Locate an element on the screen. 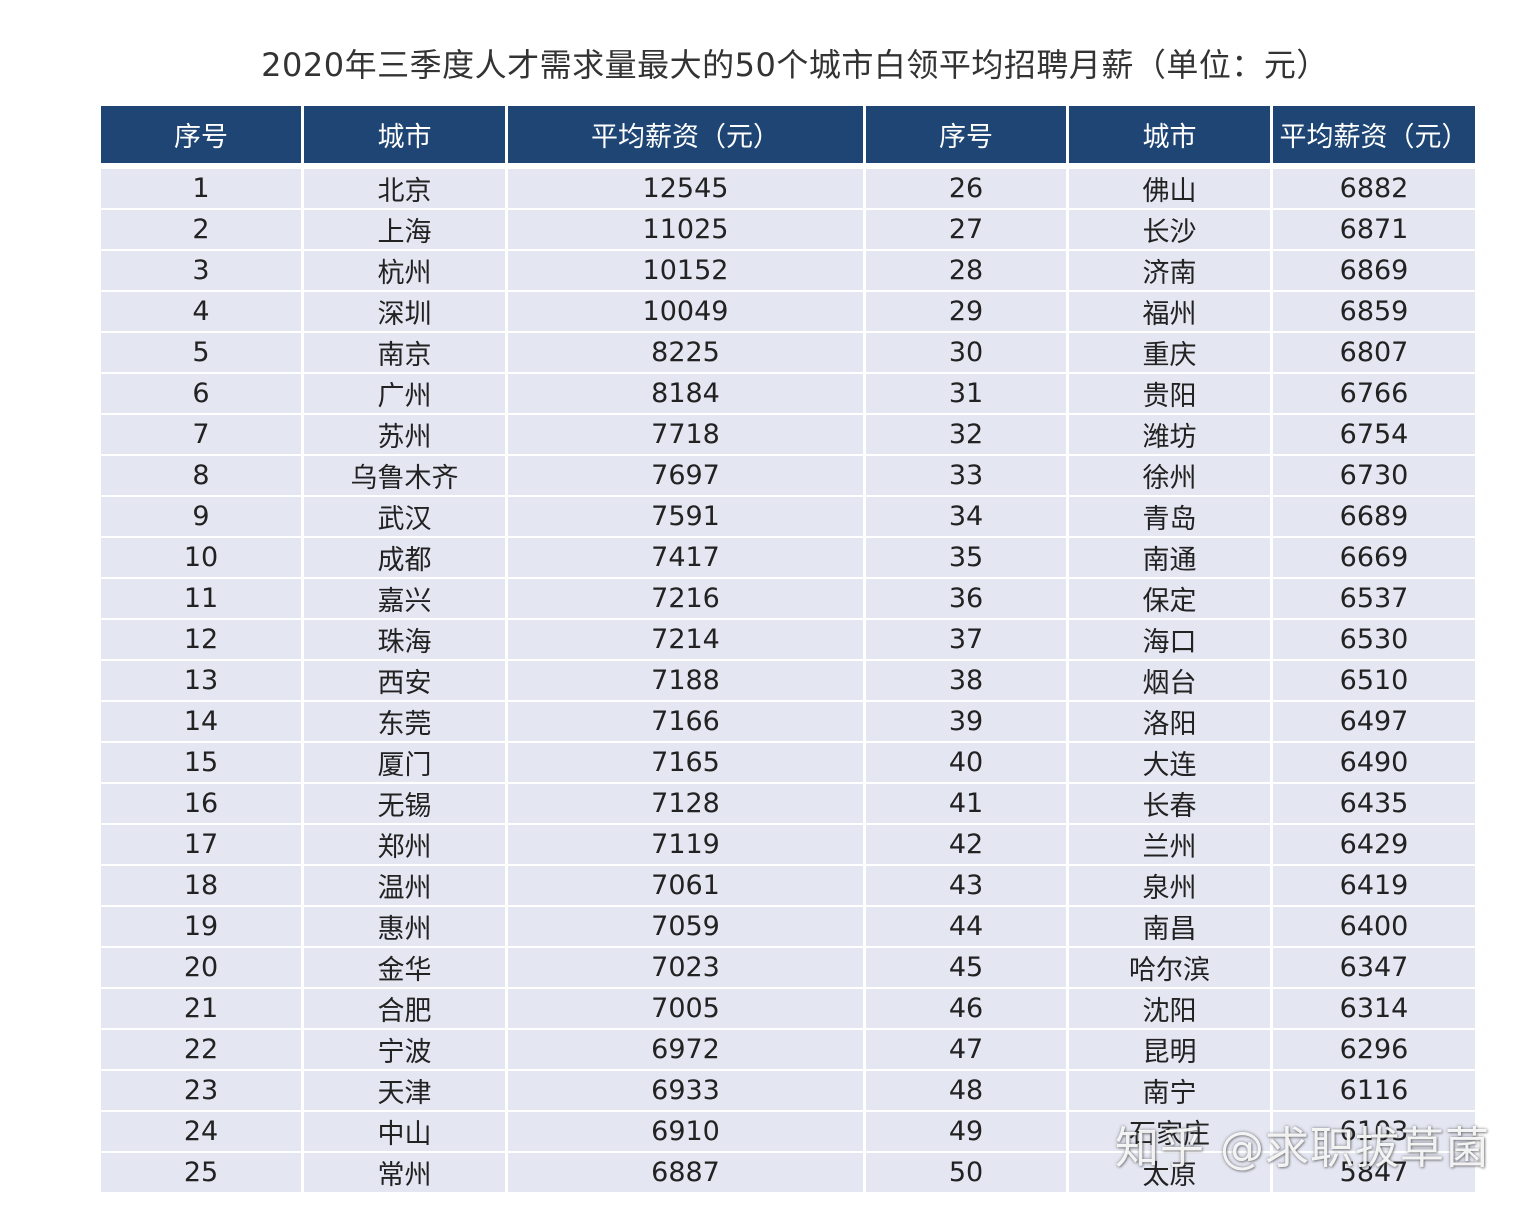 The height and width of the screenshot is (1206, 1528). table-row: 11 嘉兴 7216 36 保定 6537 is located at coordinates (788, 599).